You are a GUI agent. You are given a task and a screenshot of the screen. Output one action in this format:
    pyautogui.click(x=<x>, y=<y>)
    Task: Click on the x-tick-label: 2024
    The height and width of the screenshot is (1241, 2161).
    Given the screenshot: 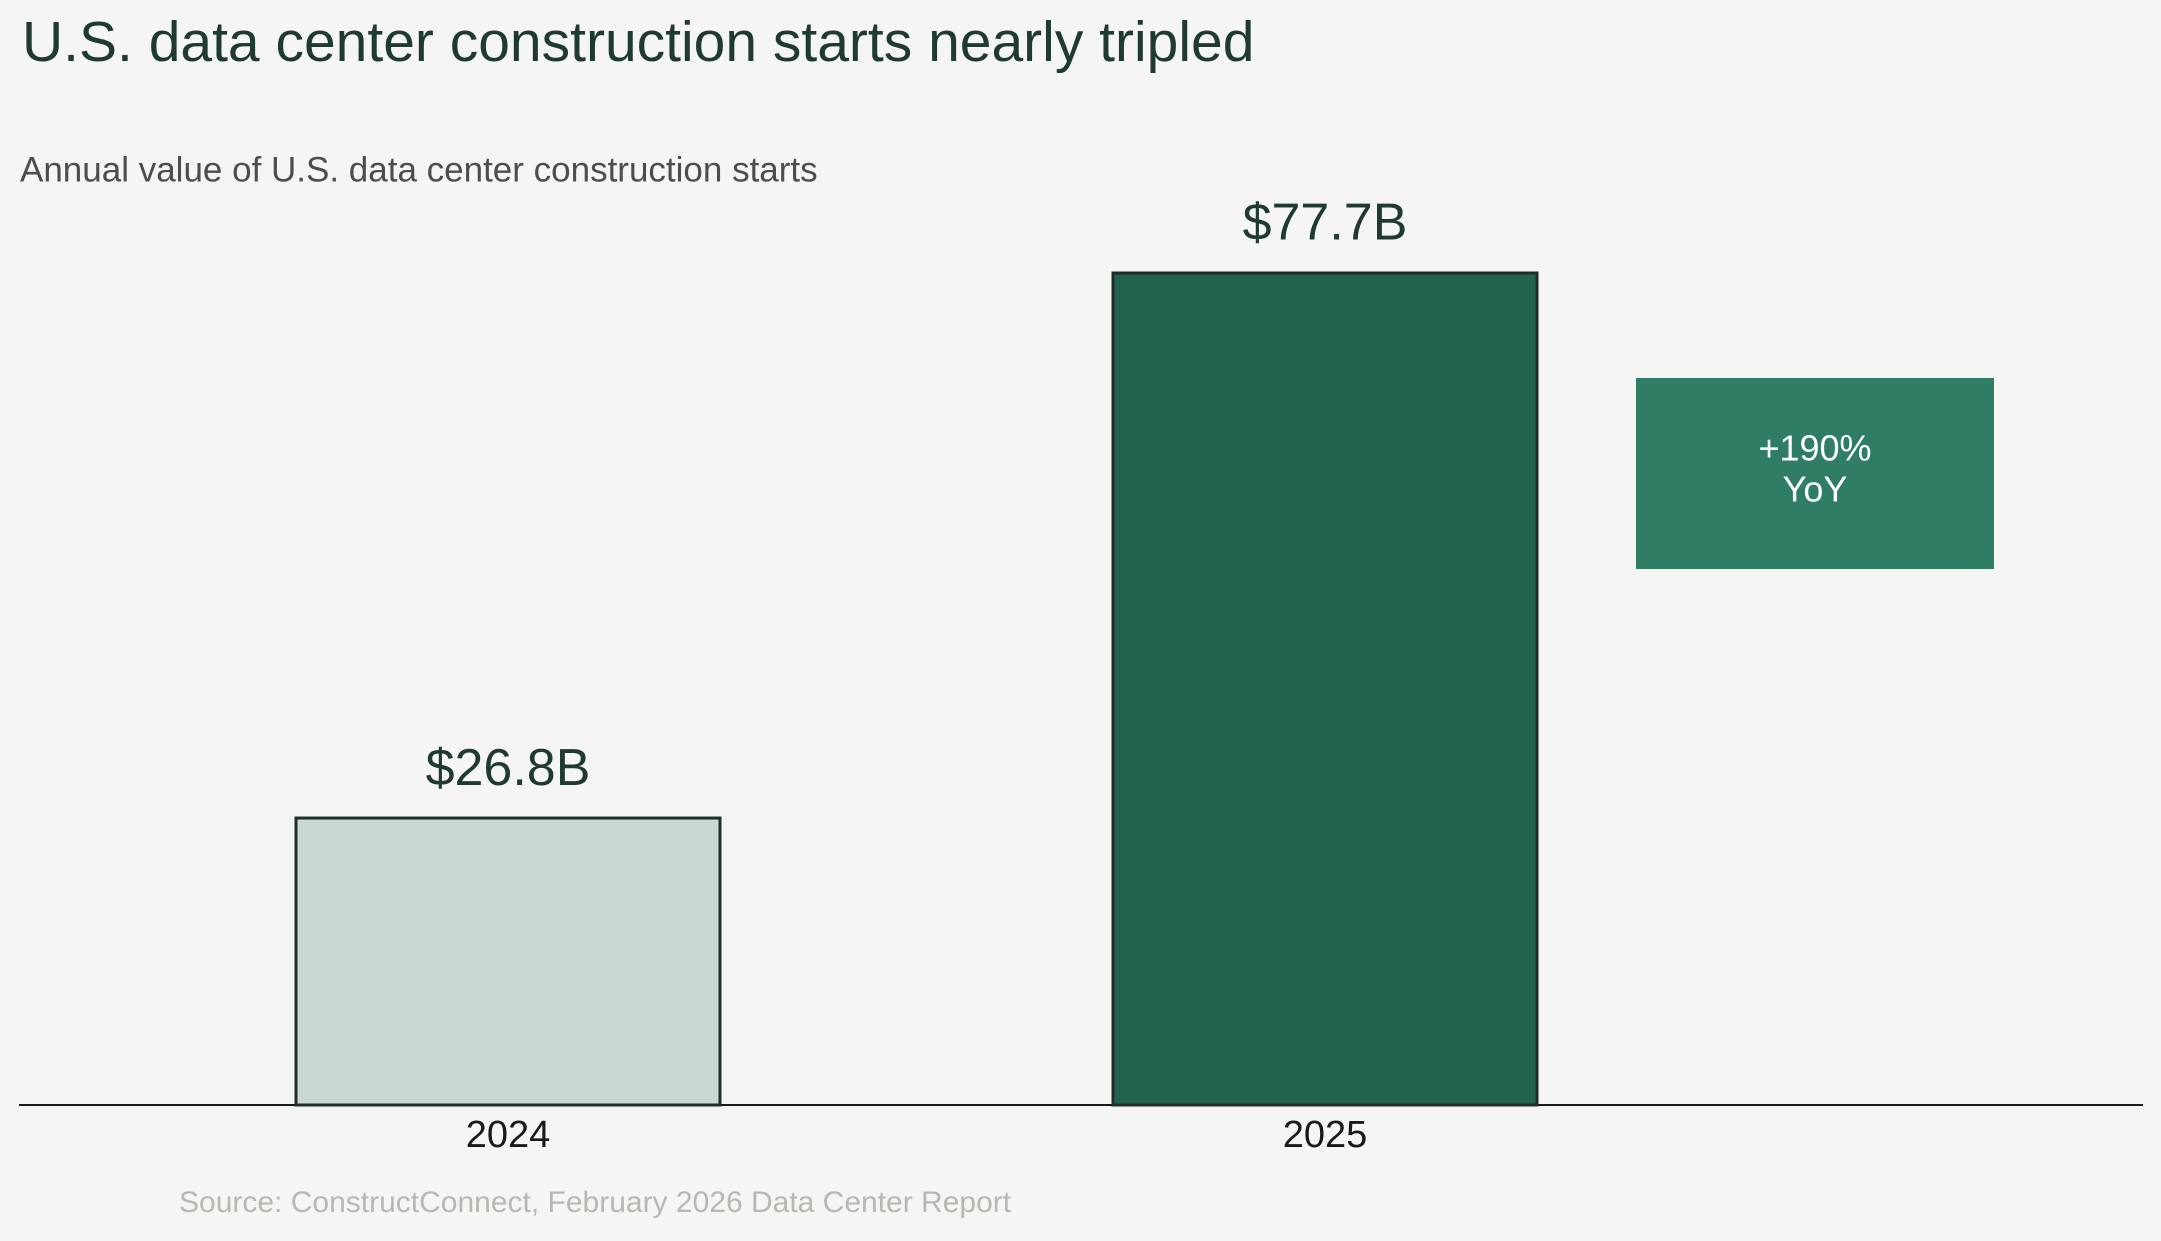 What is the action you would take?
    pyautogui.click(x=508, y=1135)
    